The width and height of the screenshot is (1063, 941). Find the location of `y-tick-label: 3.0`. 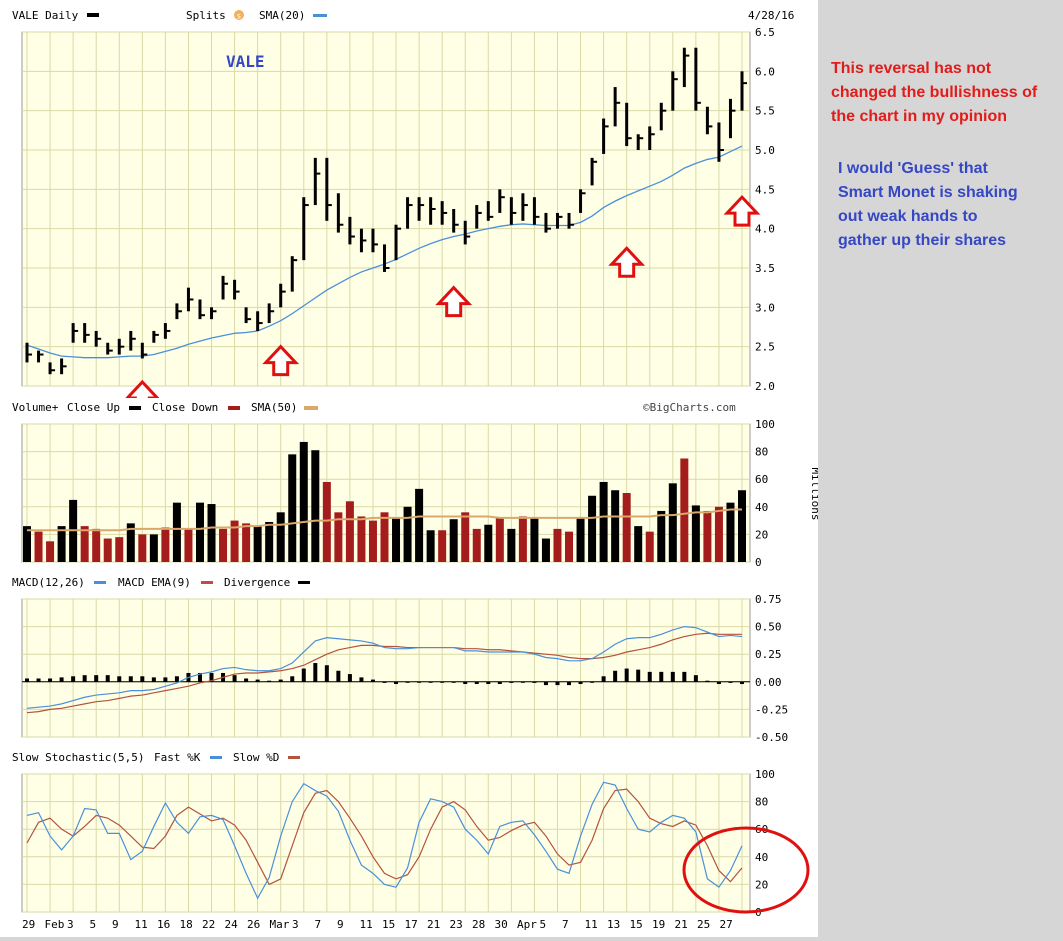

y-tick-label: 3.0 is located at coordinates (765, 307).